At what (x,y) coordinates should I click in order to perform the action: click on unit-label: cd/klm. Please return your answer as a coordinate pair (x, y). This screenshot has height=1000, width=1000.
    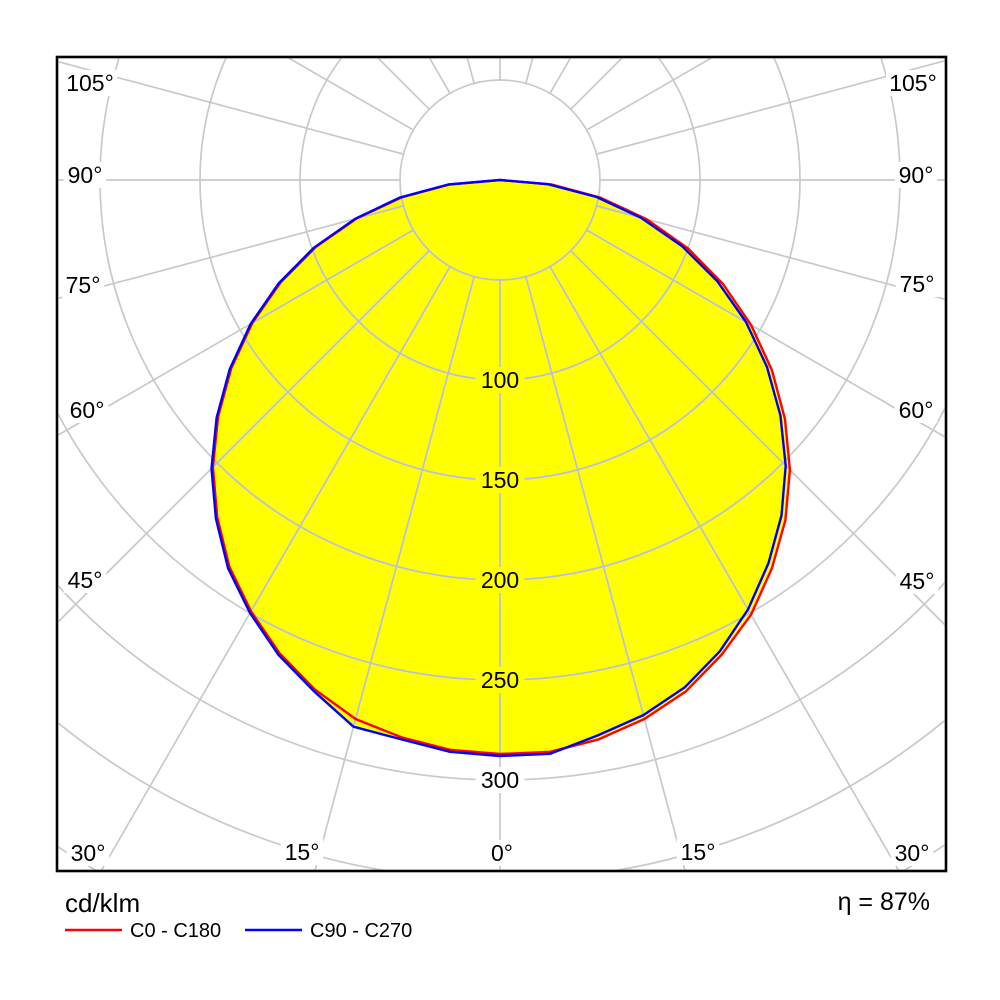
    Looking at the image, I should click on (102, 903).